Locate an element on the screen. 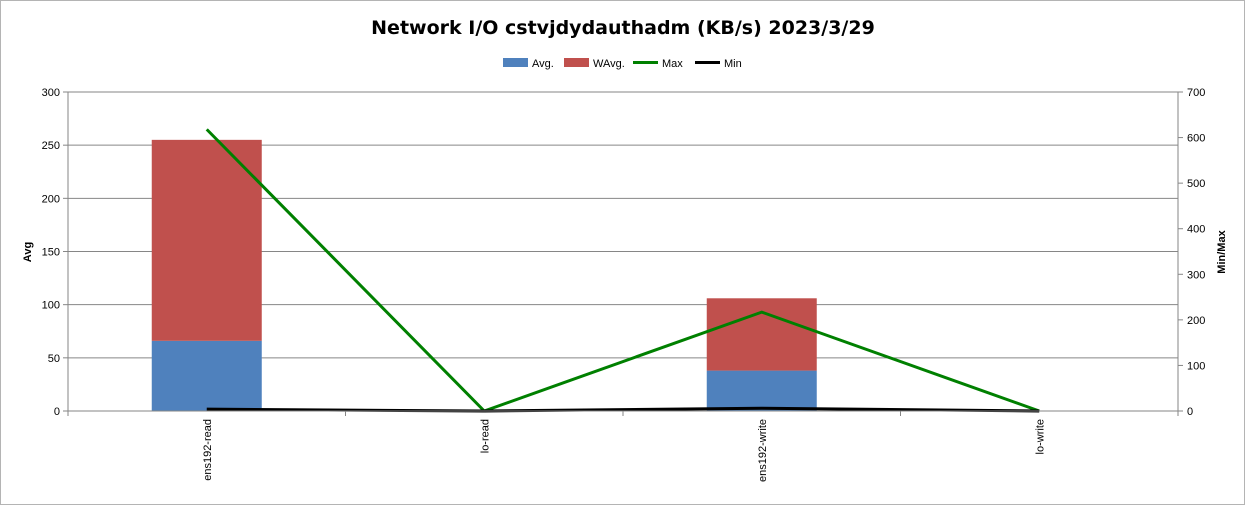 Image resolution: width=1245 pixels, height=505 pixels. y-axis-title-right: Min/Max is located at coordinates (1222, 251).